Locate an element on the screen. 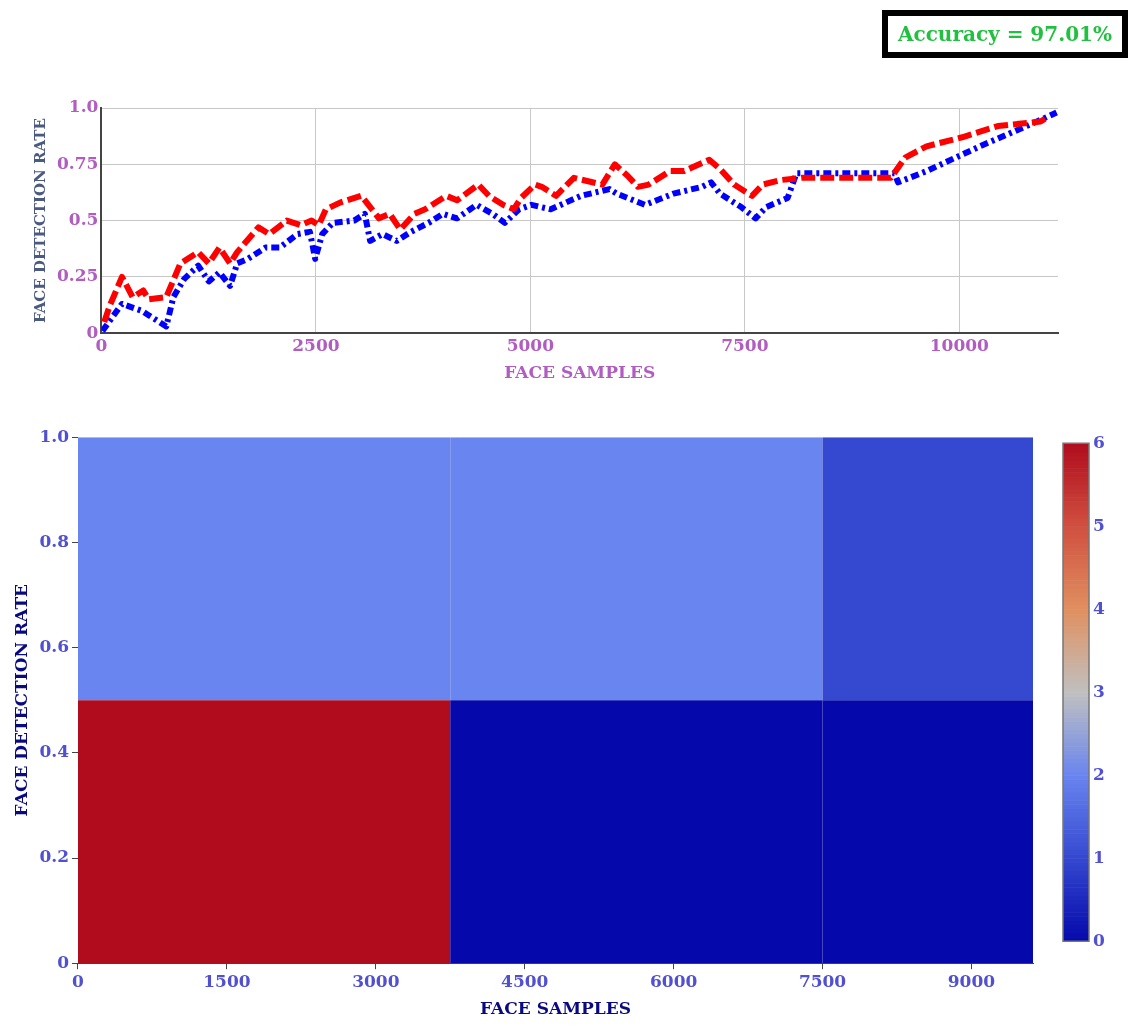 The width and height of the screenshot is (1136, 1032). color-bar-label: 0 is located at coordinates (1099, 939).